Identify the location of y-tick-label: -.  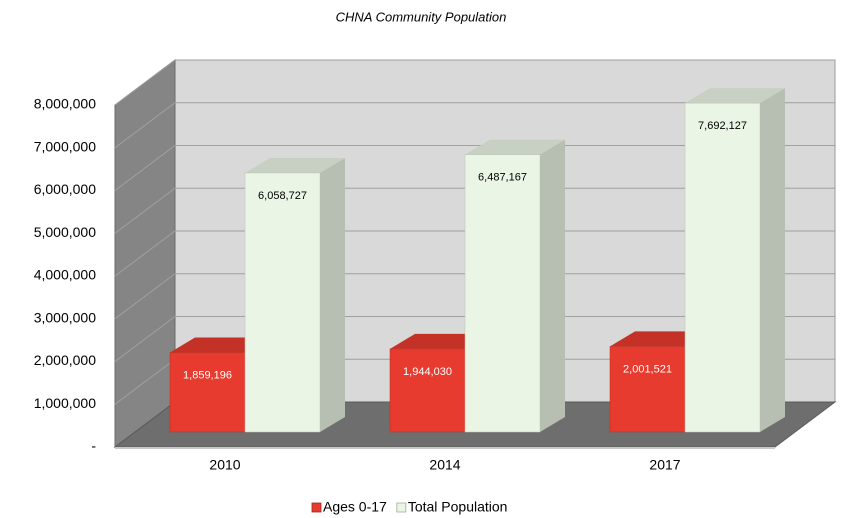
(93, 446).